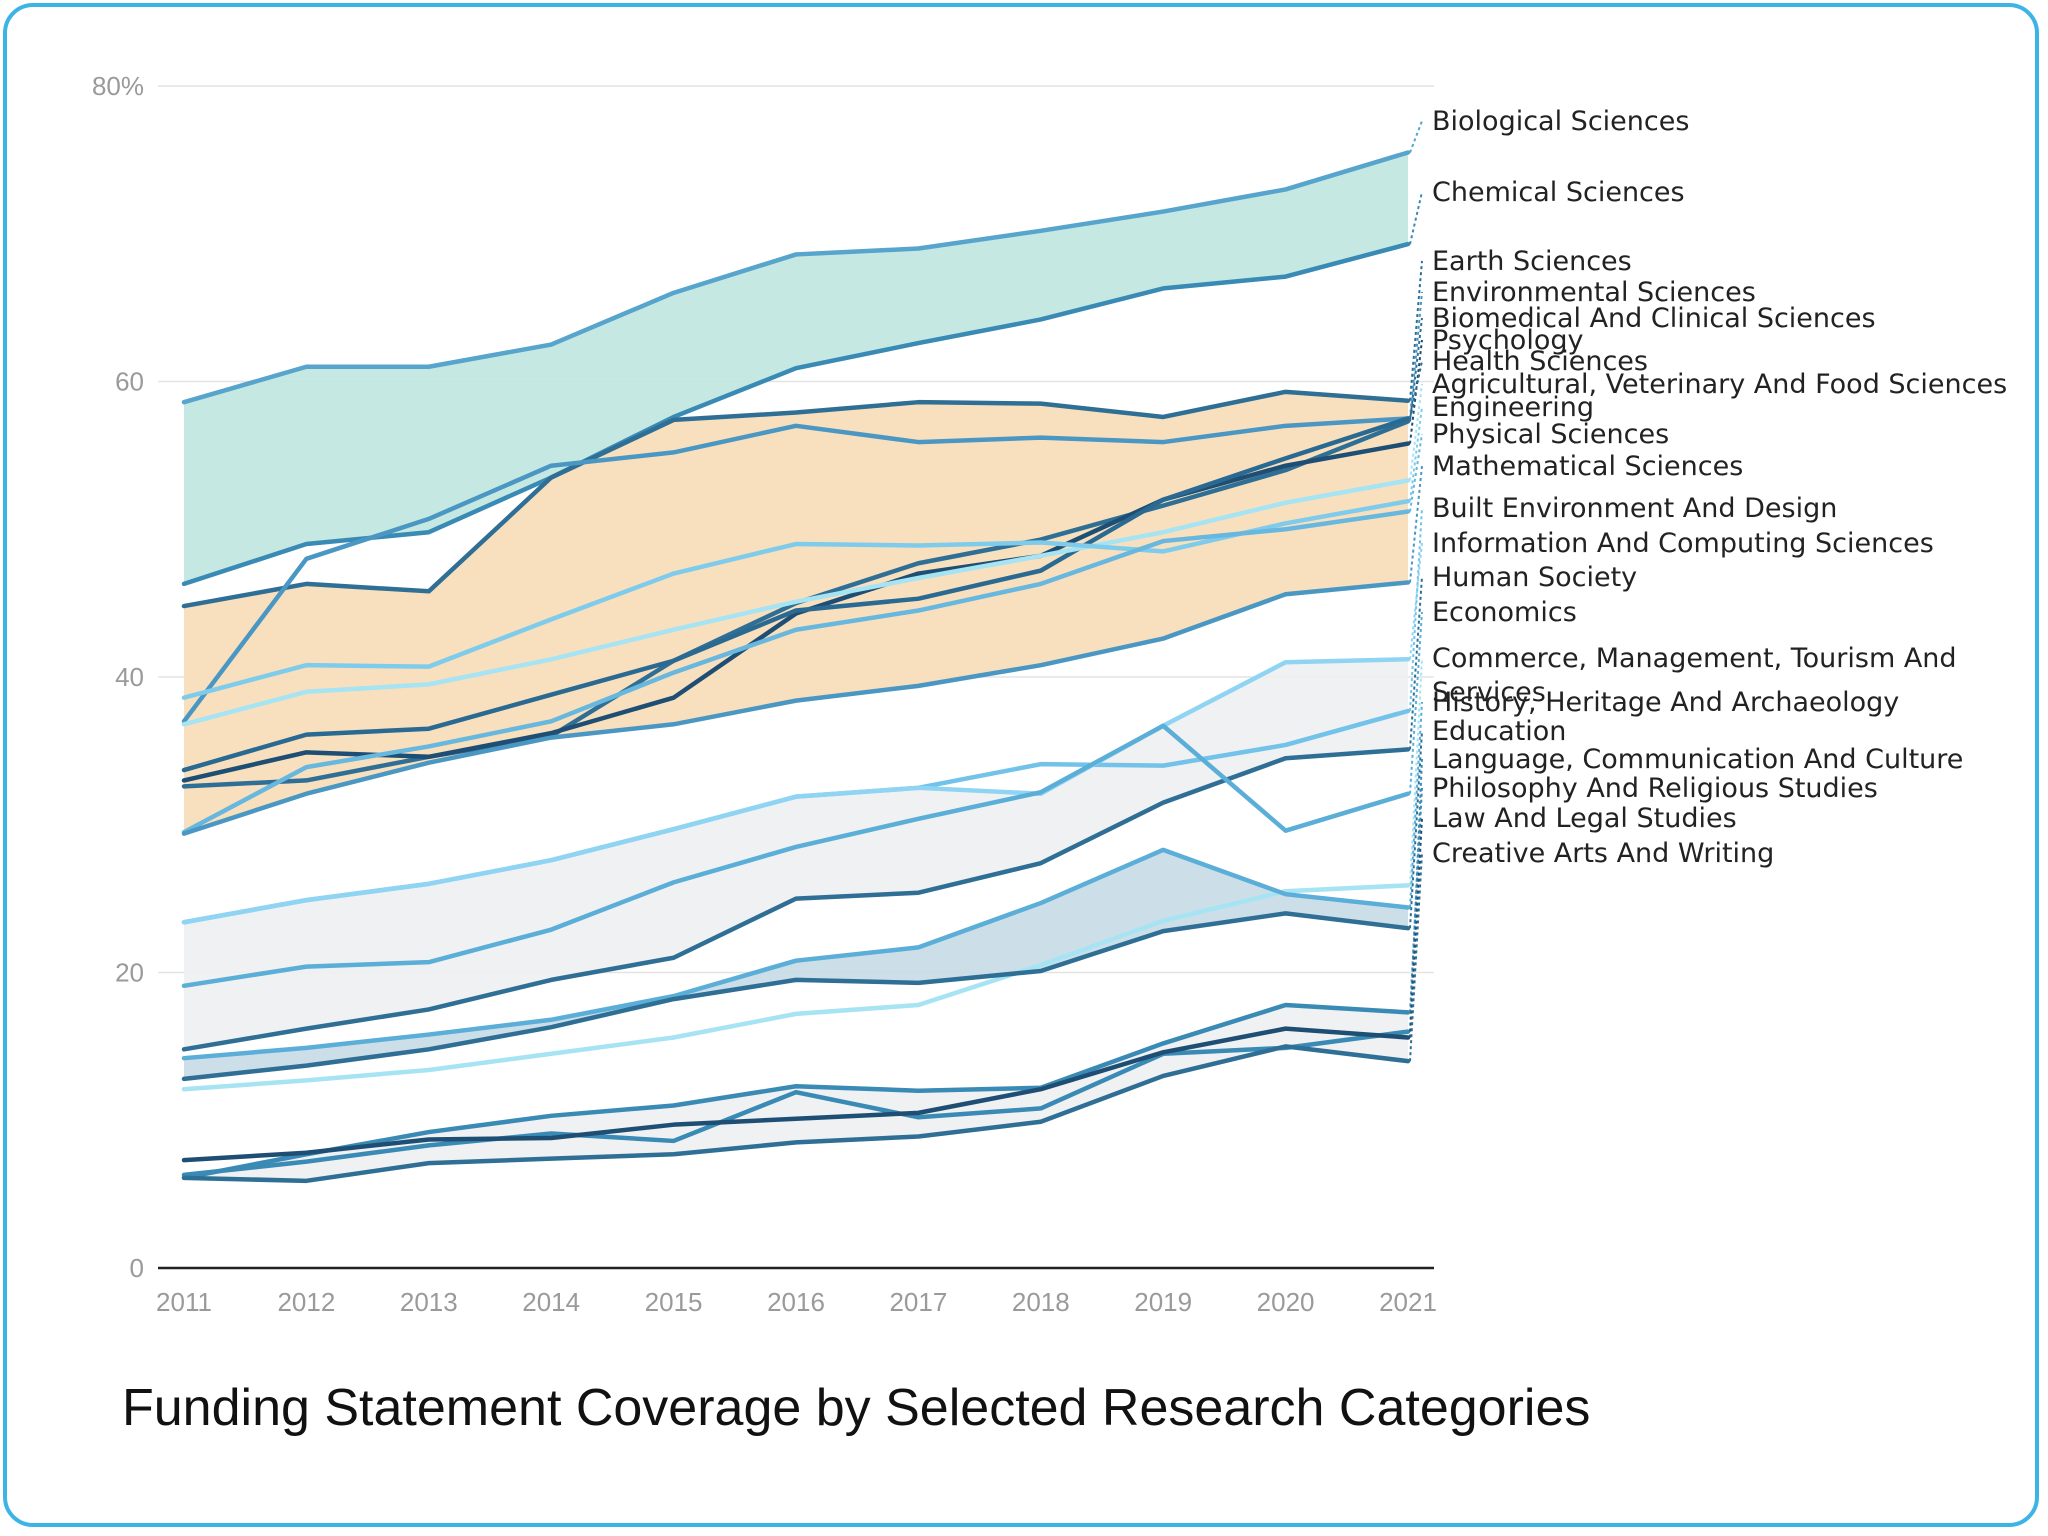 The width and height of the screenshot is (2048, 1536). What do you see at coordinates (1697, 759) in the screenshot?
I see `series-label-language-communication-and-culture: Language, Communication And Culture` at bounding box center [1697, 759].